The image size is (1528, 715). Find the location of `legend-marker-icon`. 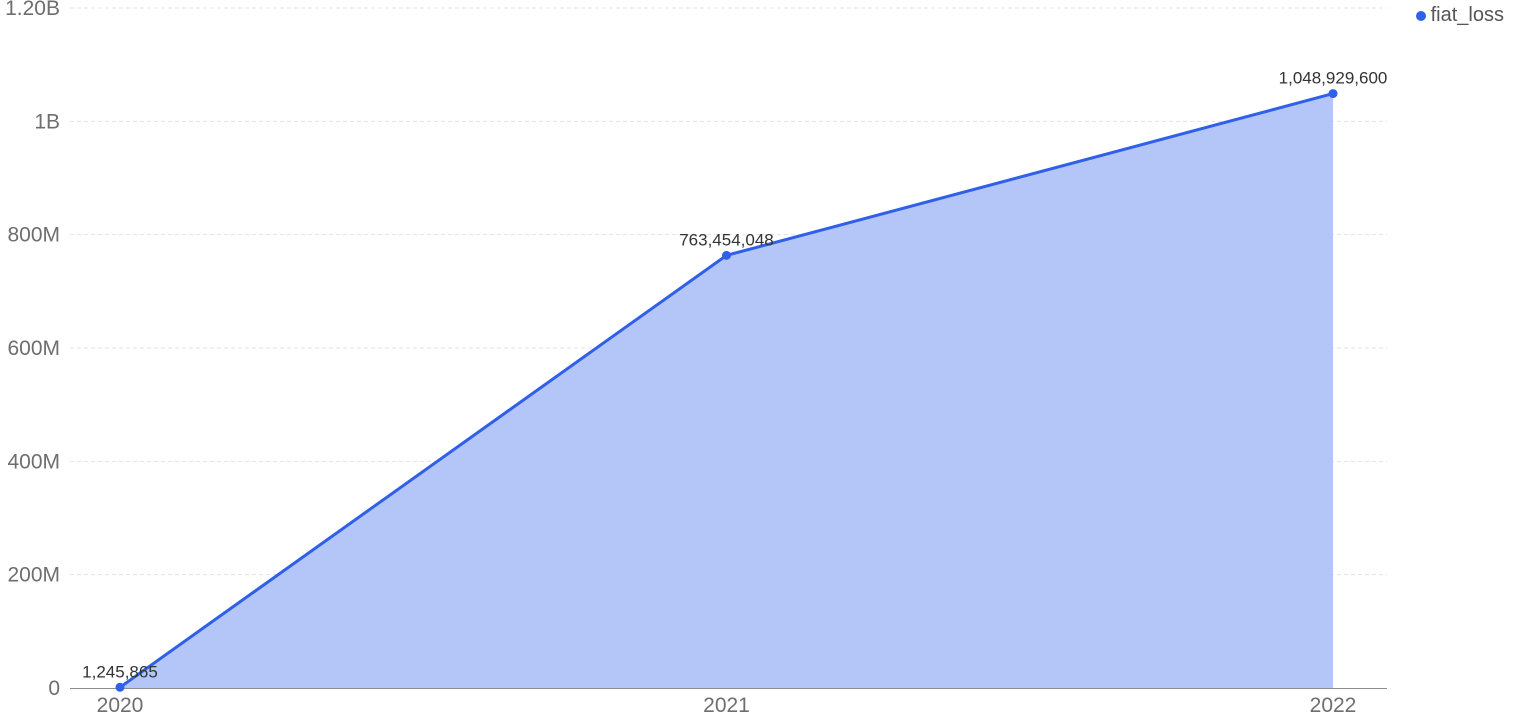

legend-marker-icon is located at coordinates (1420, 15).